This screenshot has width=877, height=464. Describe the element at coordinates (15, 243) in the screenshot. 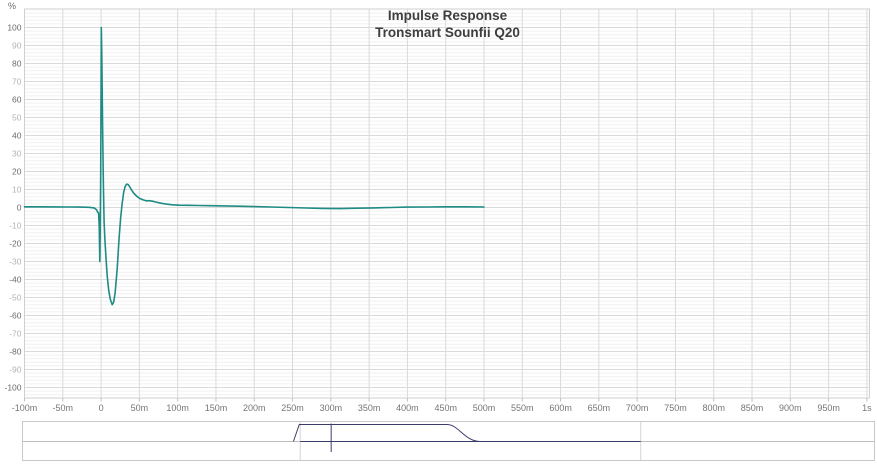

I see `y-tick-label: -20` at that location.